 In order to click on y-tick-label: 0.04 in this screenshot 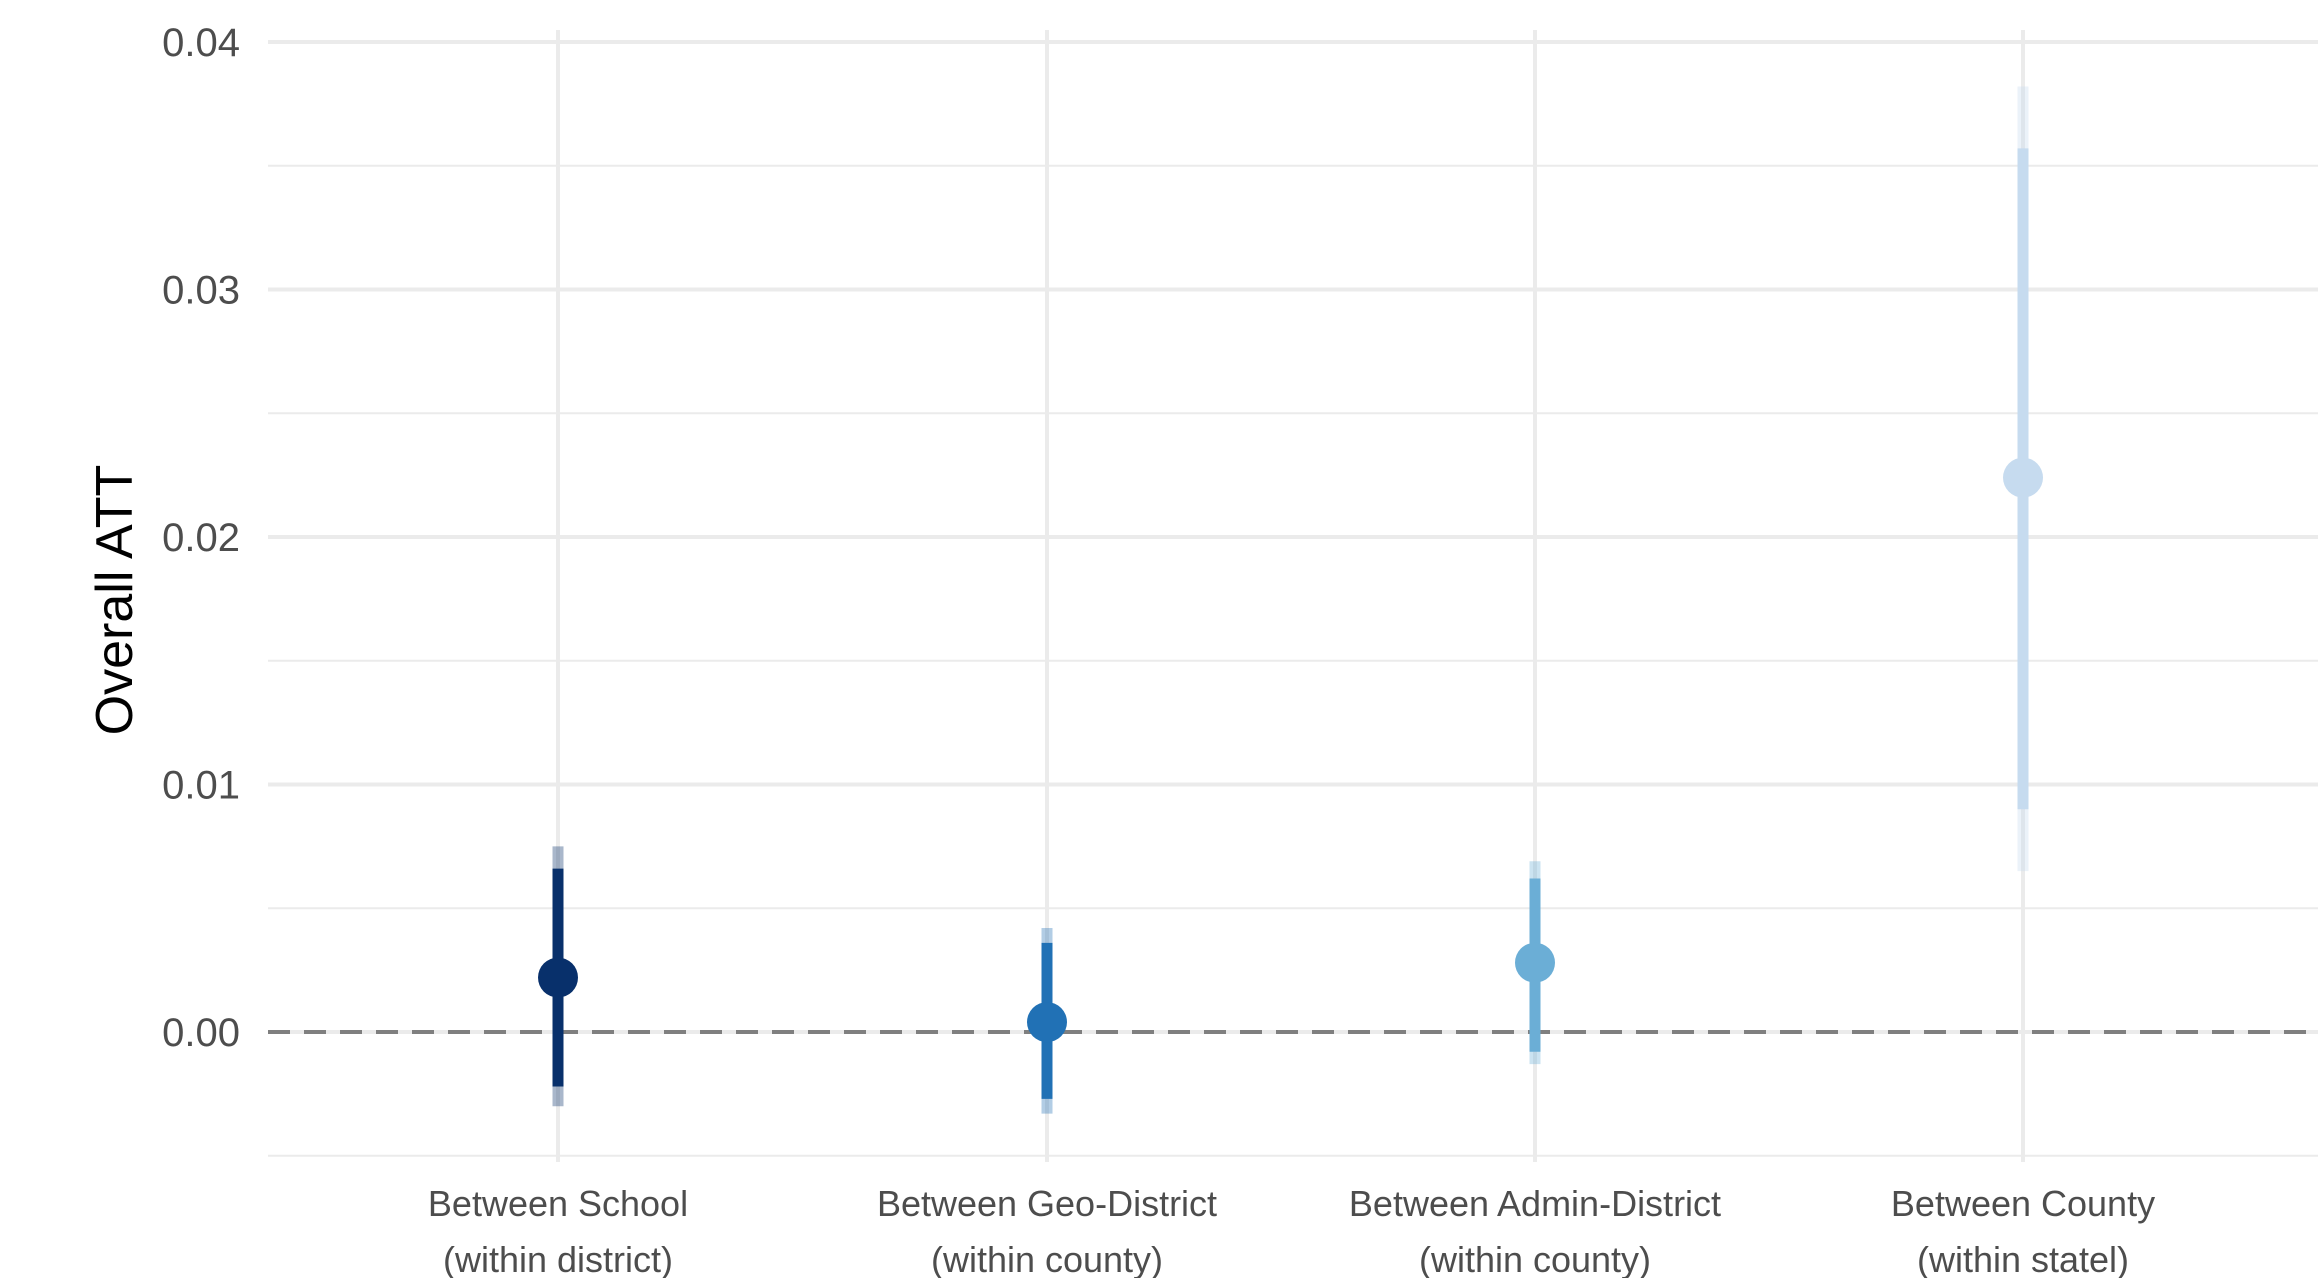, I will do `click(201, 43)`.